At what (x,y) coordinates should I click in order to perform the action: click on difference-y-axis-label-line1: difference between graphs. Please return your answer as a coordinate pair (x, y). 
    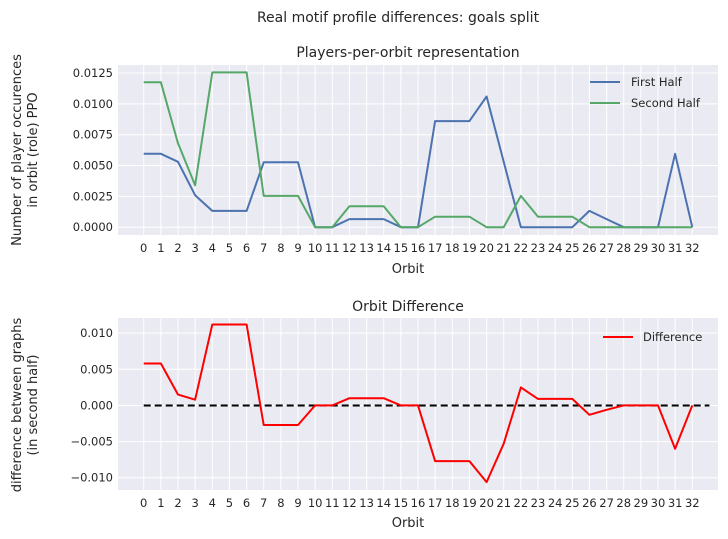
    Looking at the image, I should click on (17, 404).